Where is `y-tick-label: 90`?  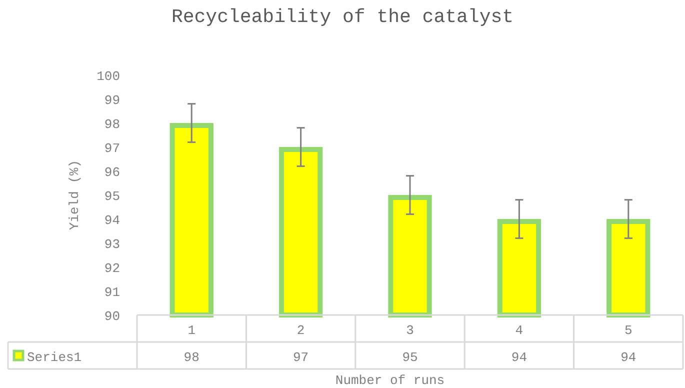
y-tick-label: 90 is located at coordinates (112, 316).